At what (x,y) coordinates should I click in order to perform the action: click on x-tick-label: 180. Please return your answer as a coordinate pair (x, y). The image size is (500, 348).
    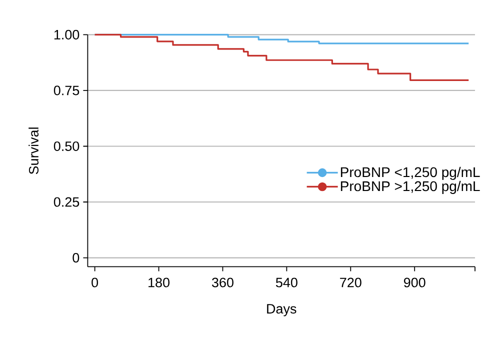
    Looking at the image, I should click on (159, 283).